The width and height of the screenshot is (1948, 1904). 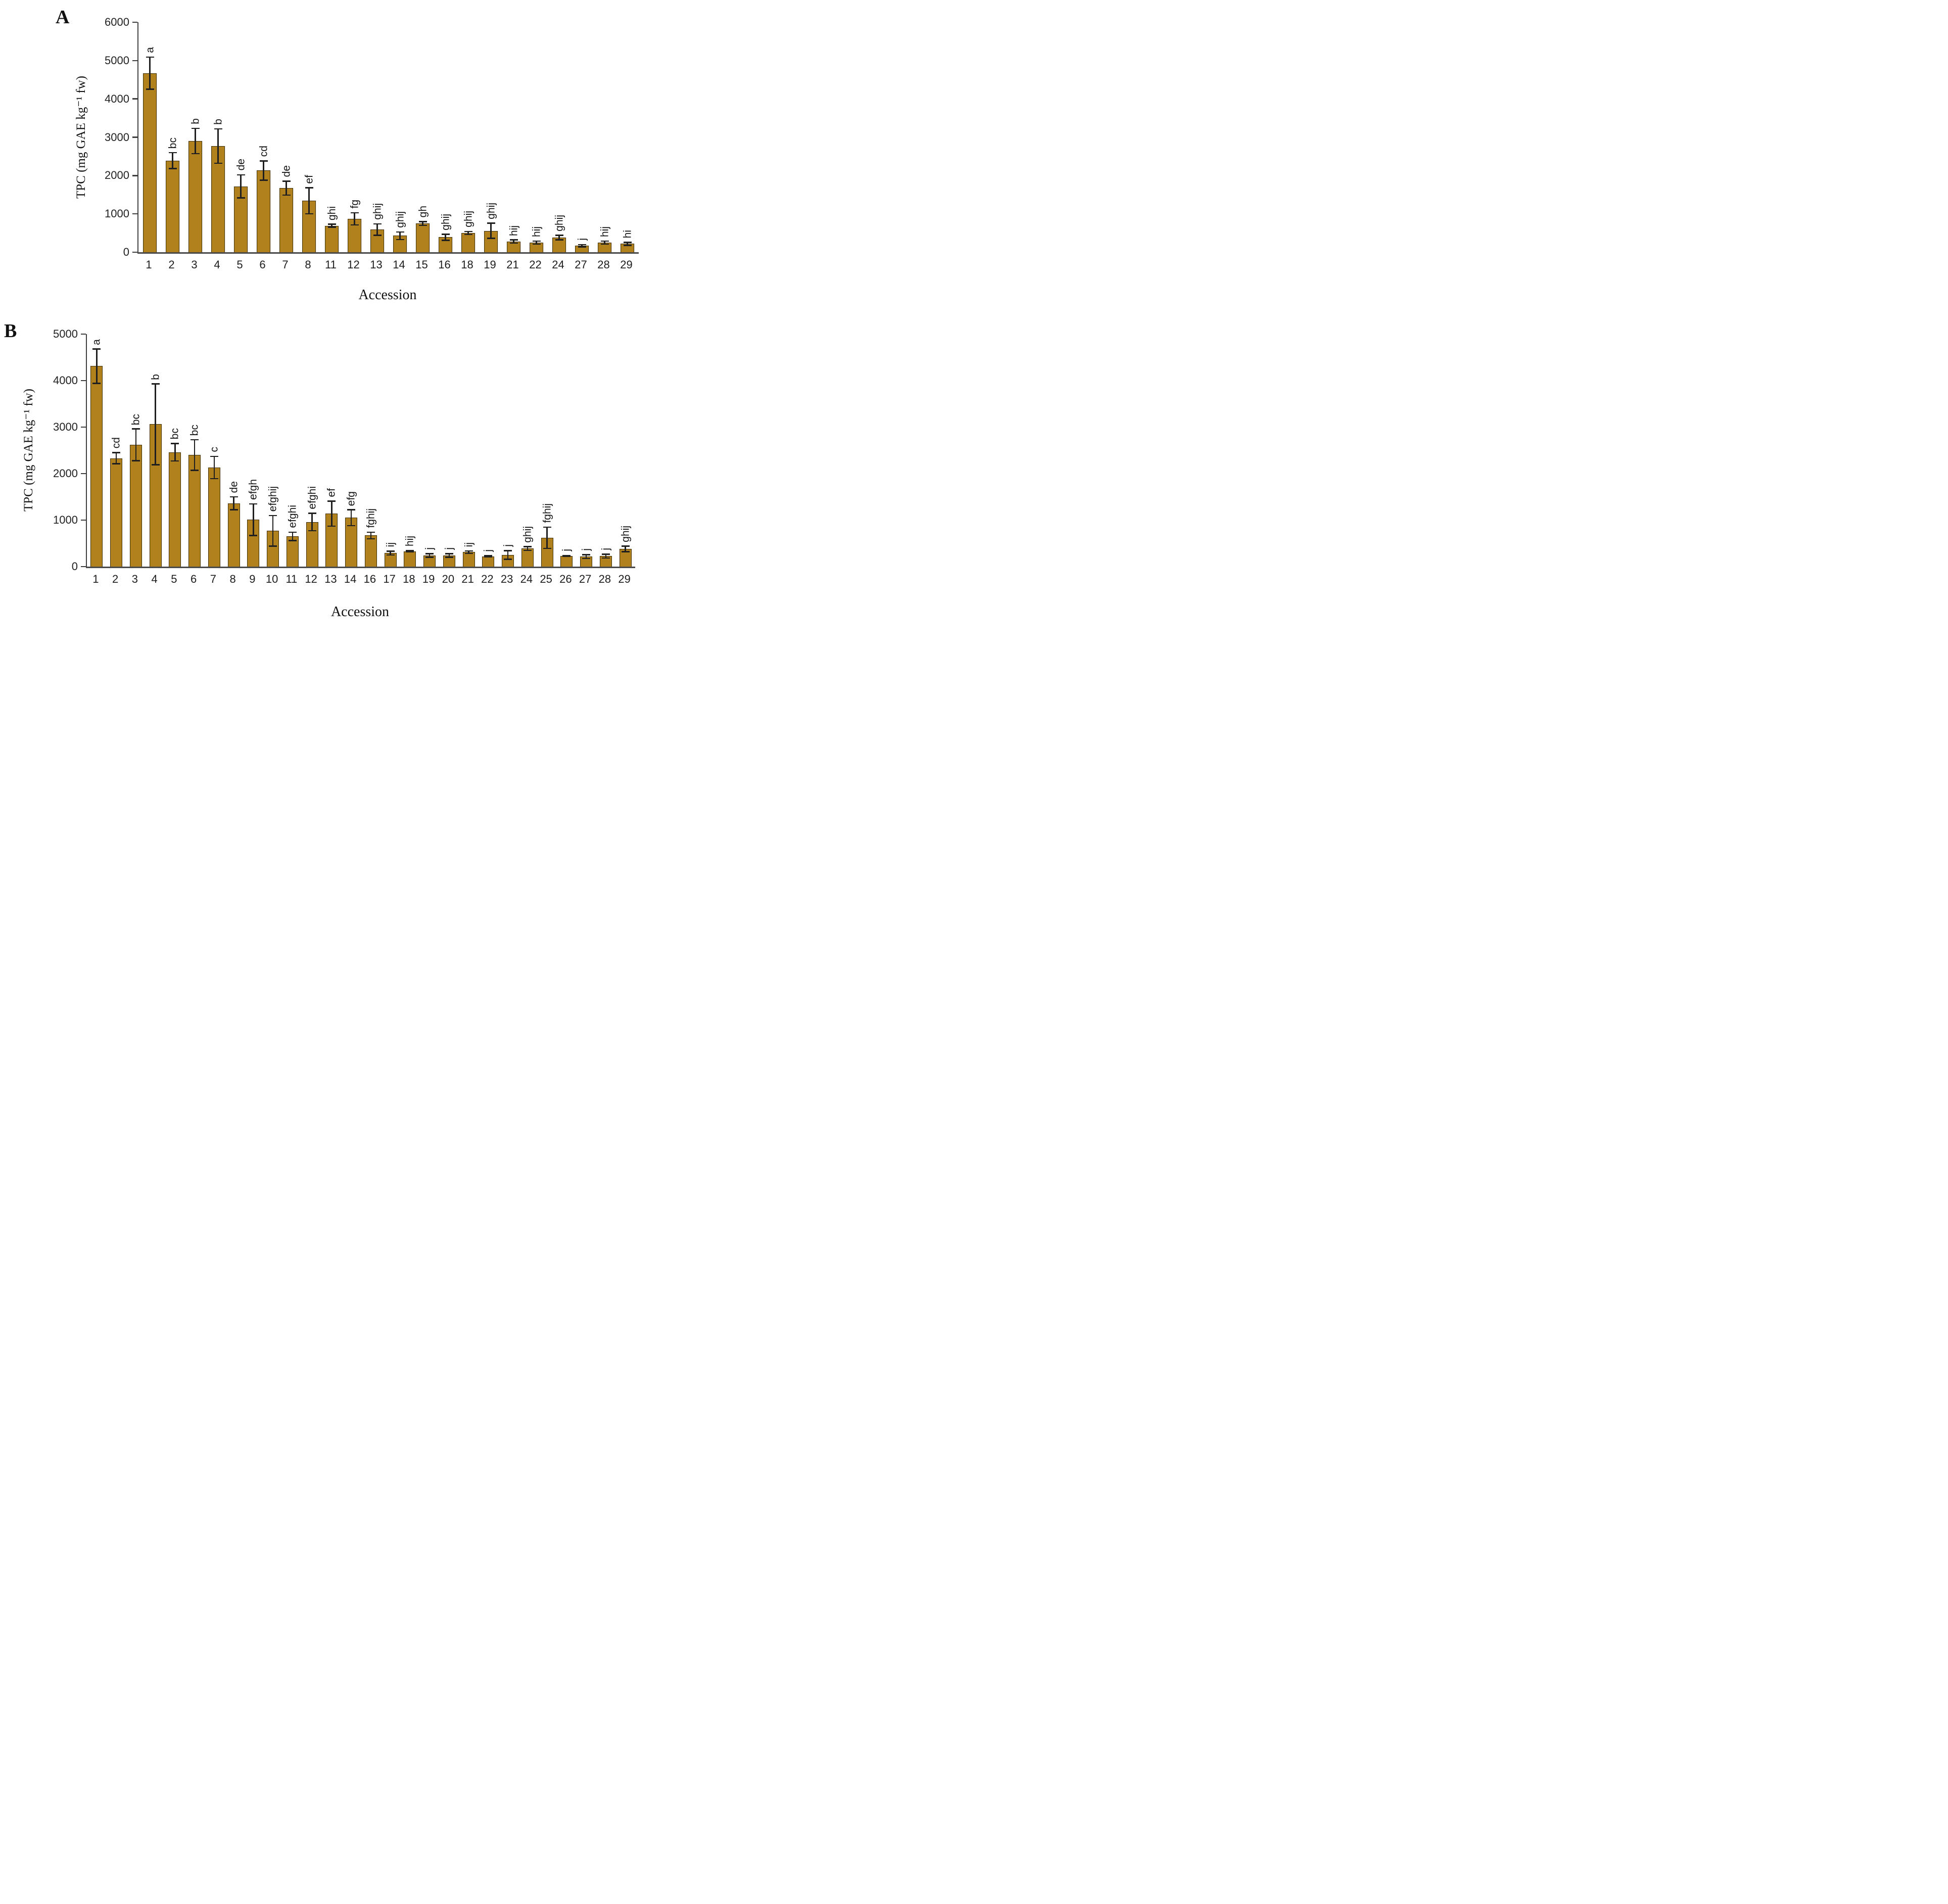 I want to click on x-tick-label: 9, so click(x=252, y=579).